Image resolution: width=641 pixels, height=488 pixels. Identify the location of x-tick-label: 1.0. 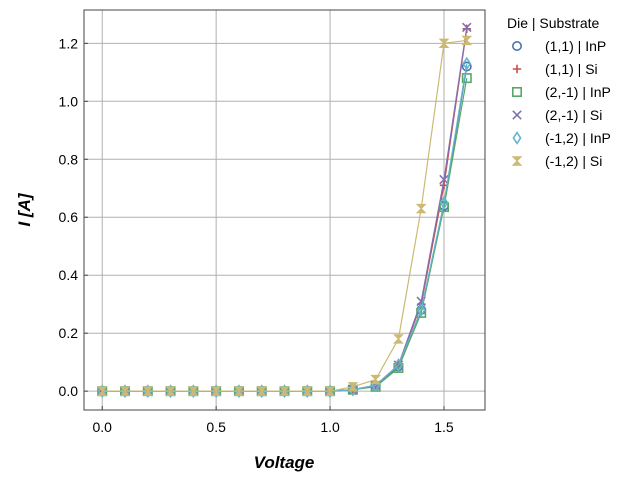
(330, 427).